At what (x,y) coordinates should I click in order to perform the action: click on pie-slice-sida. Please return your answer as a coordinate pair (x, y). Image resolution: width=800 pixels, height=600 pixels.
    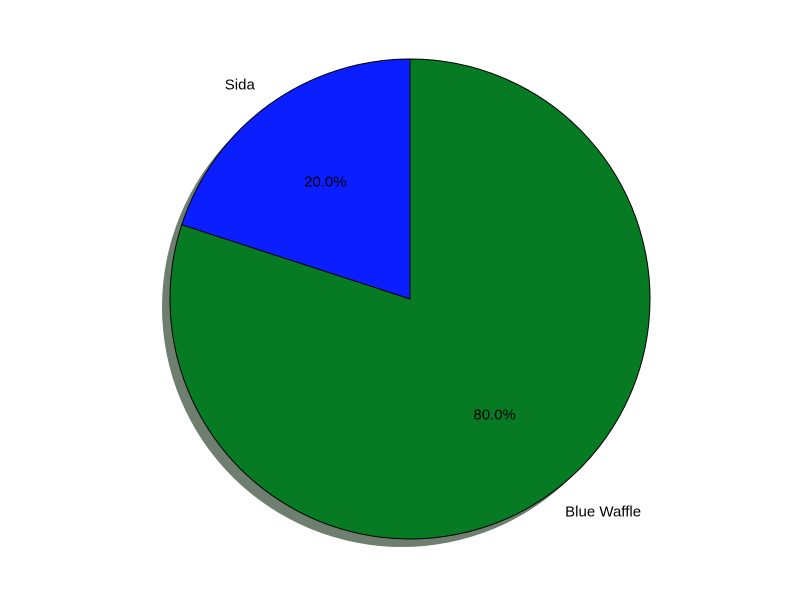
    Looking at the image, I should click on (296, 179).